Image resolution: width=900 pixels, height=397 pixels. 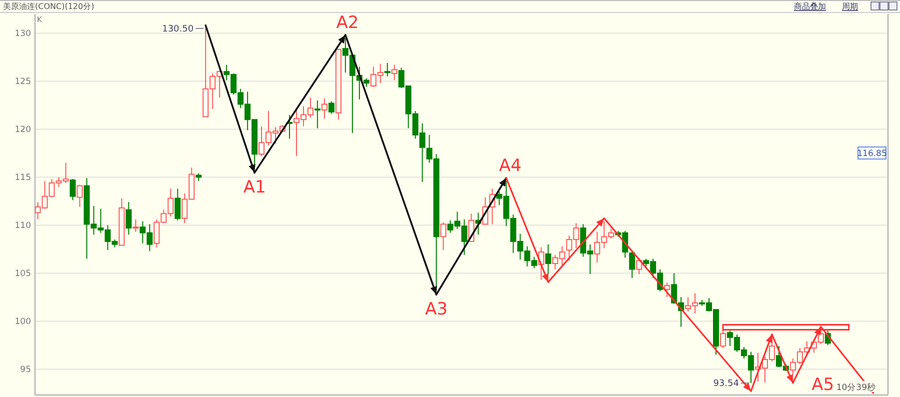 What do you see at coordinates (22, 82) in the screenshot?
I see `y-tick-label: 125` at bounding box center [22, 82].